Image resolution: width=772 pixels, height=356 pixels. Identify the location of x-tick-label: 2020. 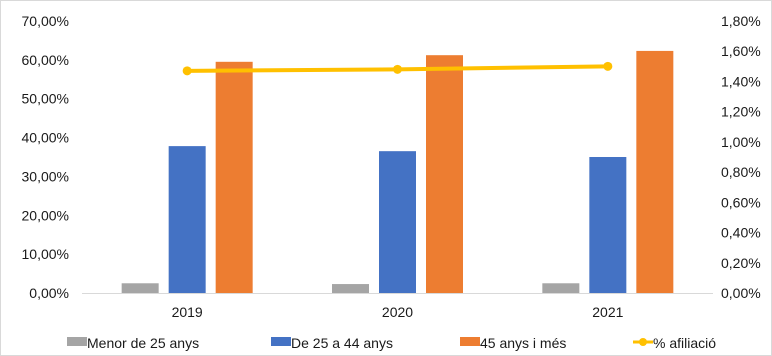
(397, 312).